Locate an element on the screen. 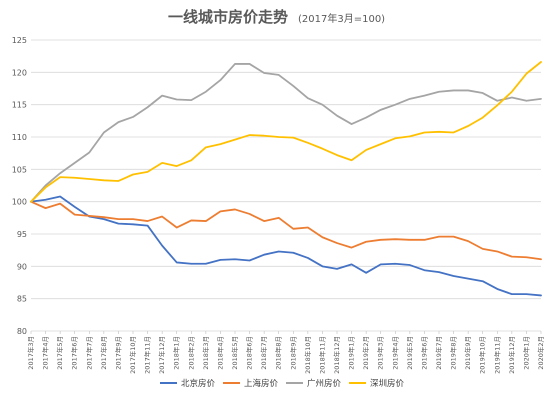 Image resolution: width=554 pixels, height=404 pixels. y-tick-label: 80 is located at coordinates (22, 331).